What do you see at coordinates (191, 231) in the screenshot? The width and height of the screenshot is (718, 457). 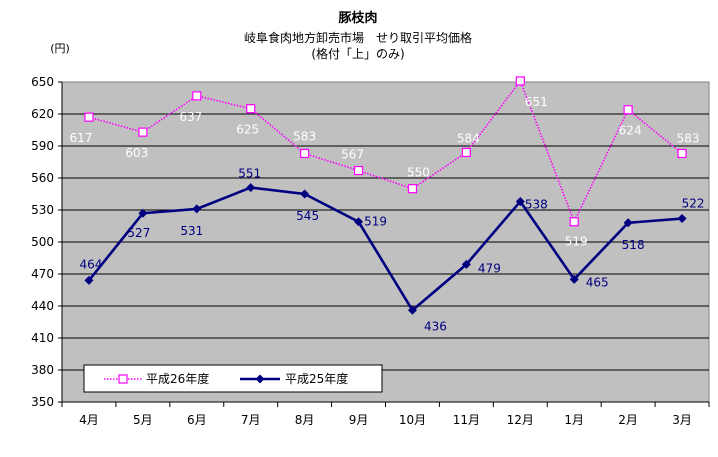 I see `data-label-h25: 531` at bounding box center [191, 231].